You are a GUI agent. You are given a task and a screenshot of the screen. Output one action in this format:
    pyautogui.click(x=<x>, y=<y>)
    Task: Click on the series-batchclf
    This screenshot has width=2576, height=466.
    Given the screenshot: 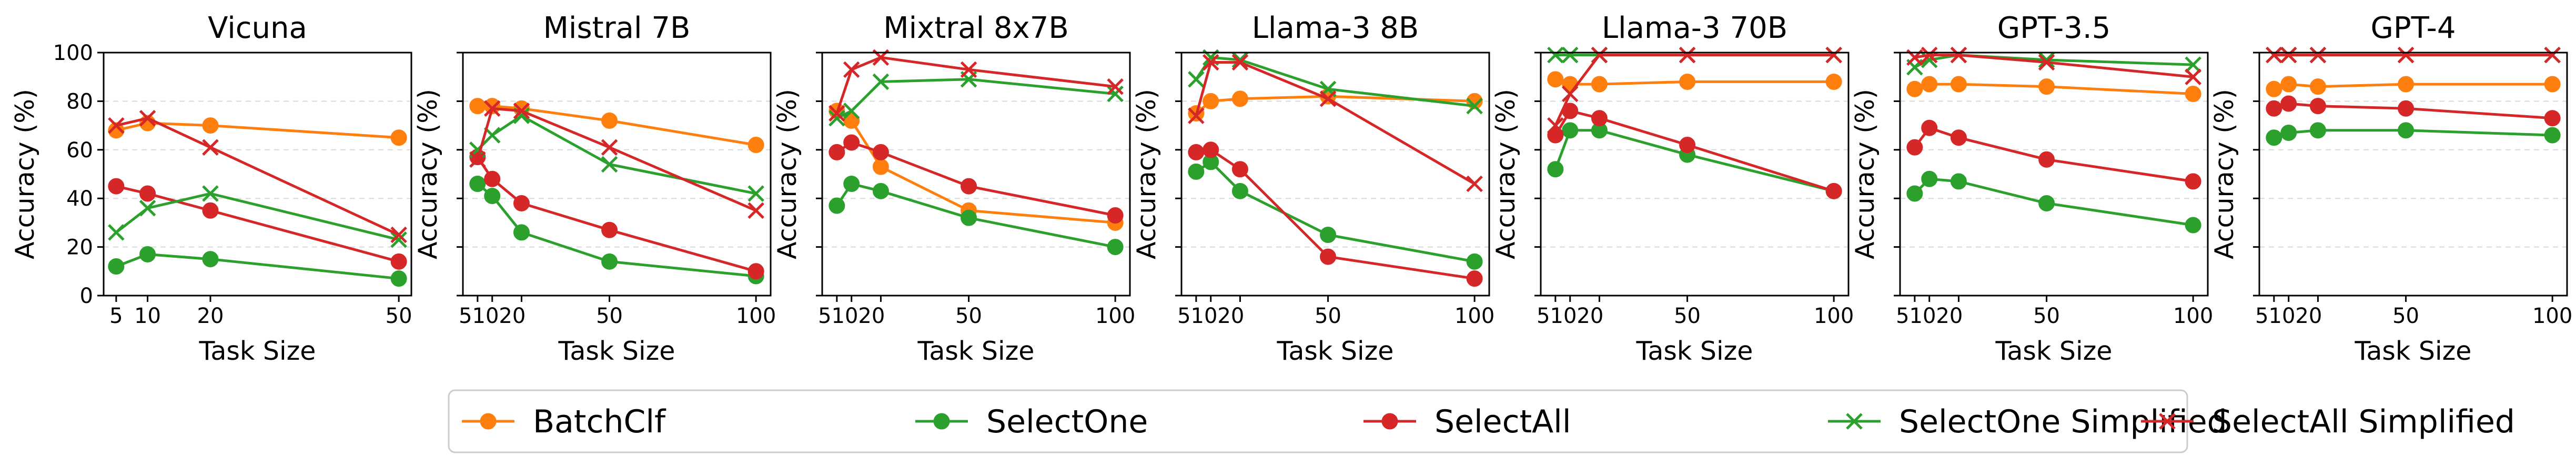 What is the action you would take?
    pyautogui.click(x=1335, y=104)
    